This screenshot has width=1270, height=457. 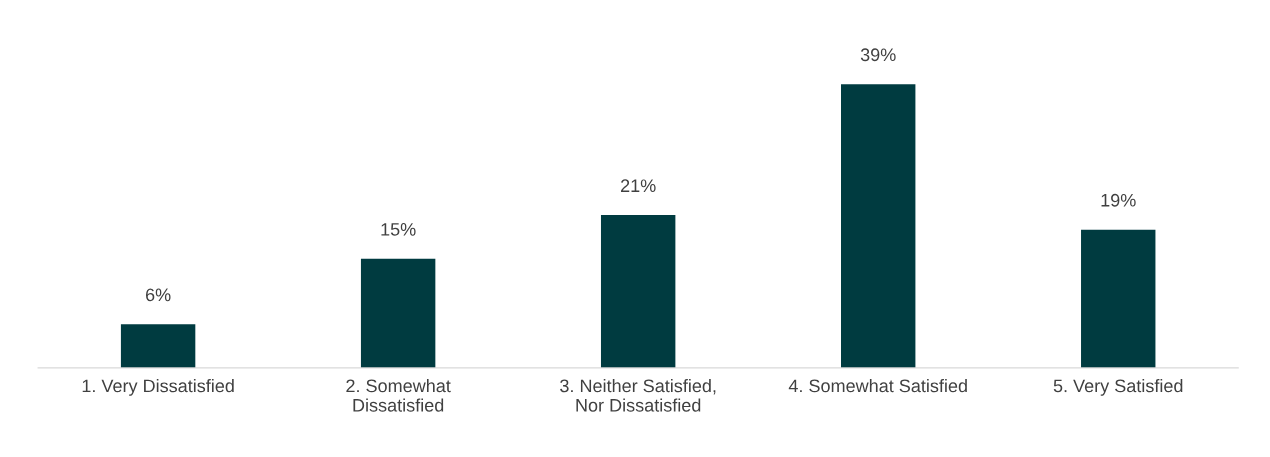 What do you see at coordinates (638, 395) in the screenshot?
I see `x-tick-label: 3. Neither Satisfied, Nor Dissatisfied` at bounding box center [638, 395].